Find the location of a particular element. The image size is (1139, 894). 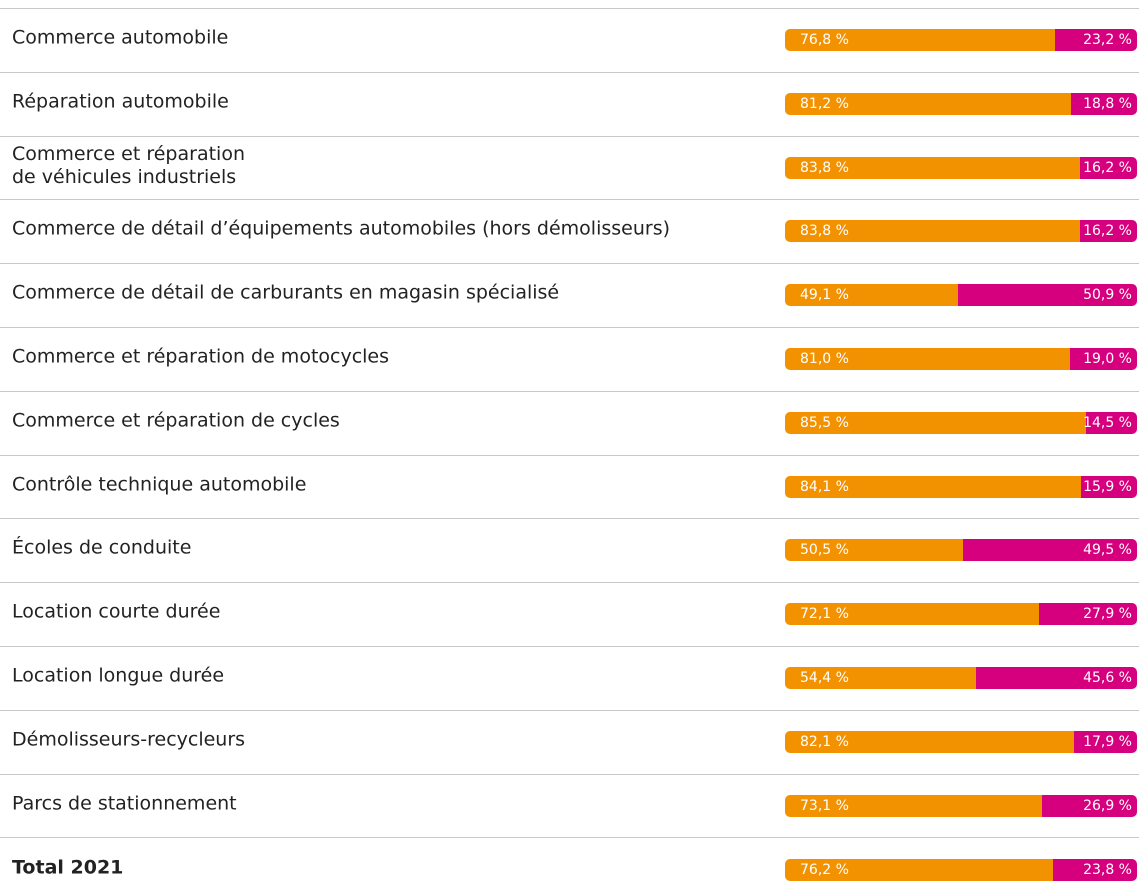

value-label: 50,5 % is located at coordinates (824, 550).